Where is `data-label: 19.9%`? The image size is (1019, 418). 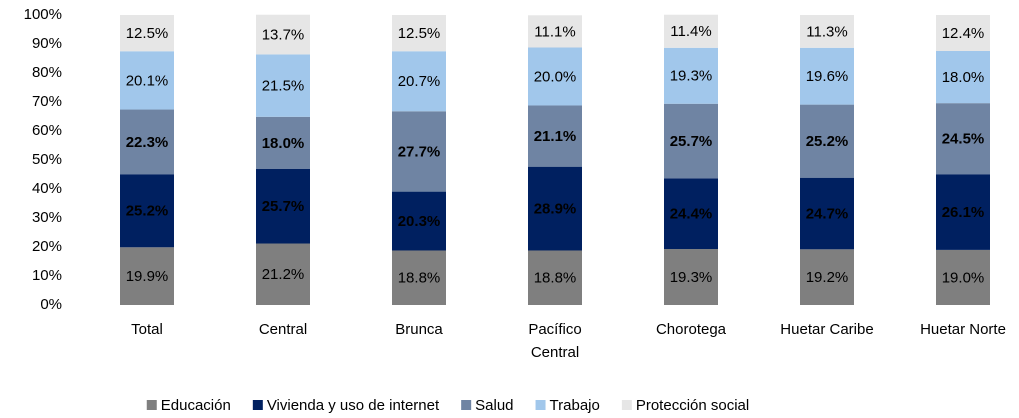 data-label: 19.9% is located at coordinates (147, 276).